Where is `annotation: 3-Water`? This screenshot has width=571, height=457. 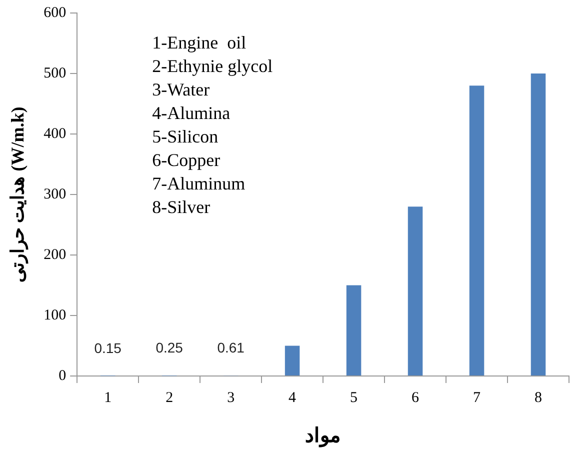
annotation: 3-Water is located at coordinates (181, 90).